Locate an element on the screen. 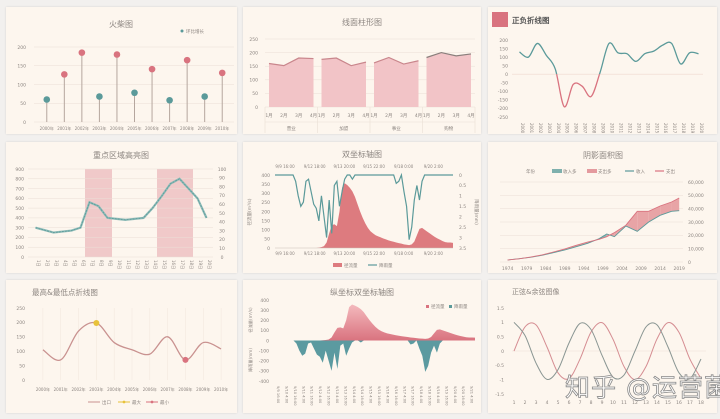 The image size is (720, 419). x-tick-label: 2004 is located at coordinates (558, 128).